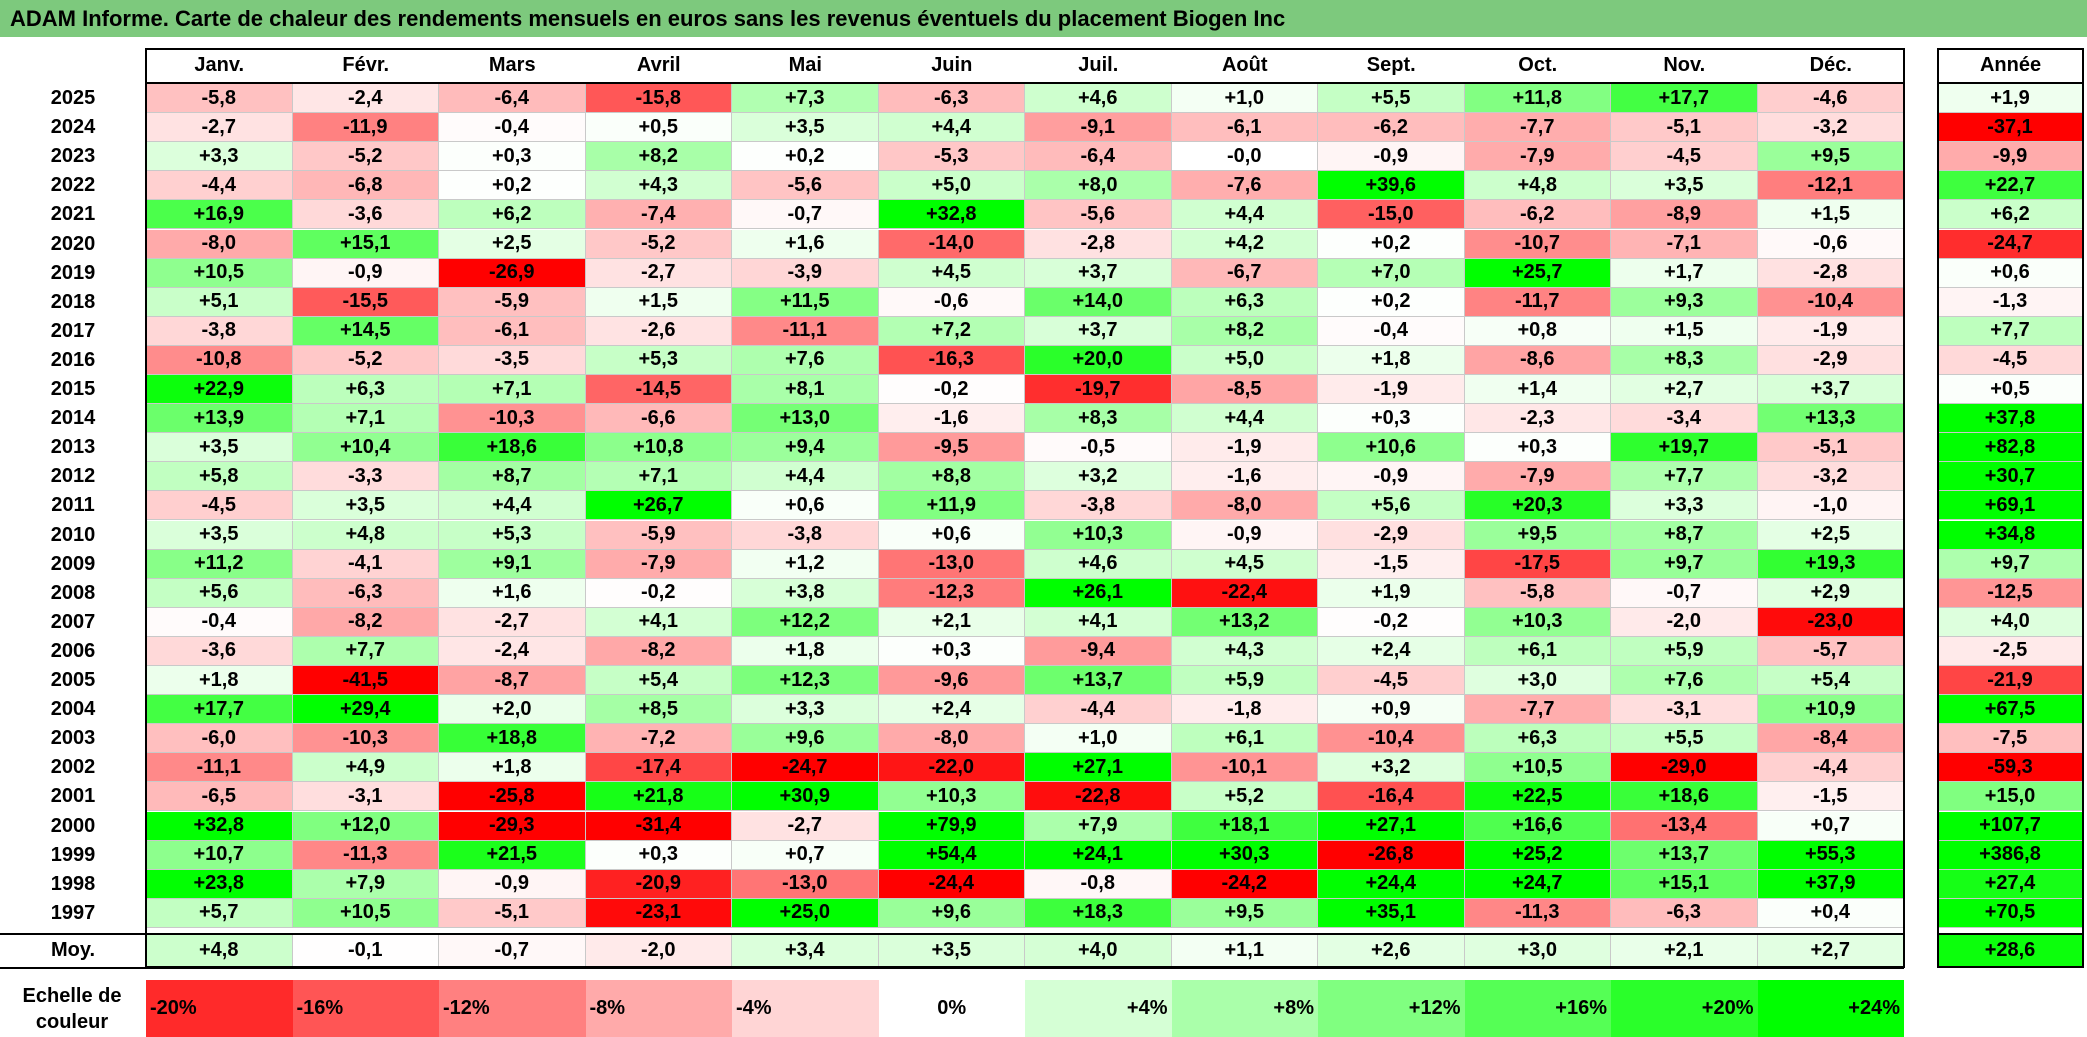  I want to click on heat-cell: -26,9, so click(512, 273).